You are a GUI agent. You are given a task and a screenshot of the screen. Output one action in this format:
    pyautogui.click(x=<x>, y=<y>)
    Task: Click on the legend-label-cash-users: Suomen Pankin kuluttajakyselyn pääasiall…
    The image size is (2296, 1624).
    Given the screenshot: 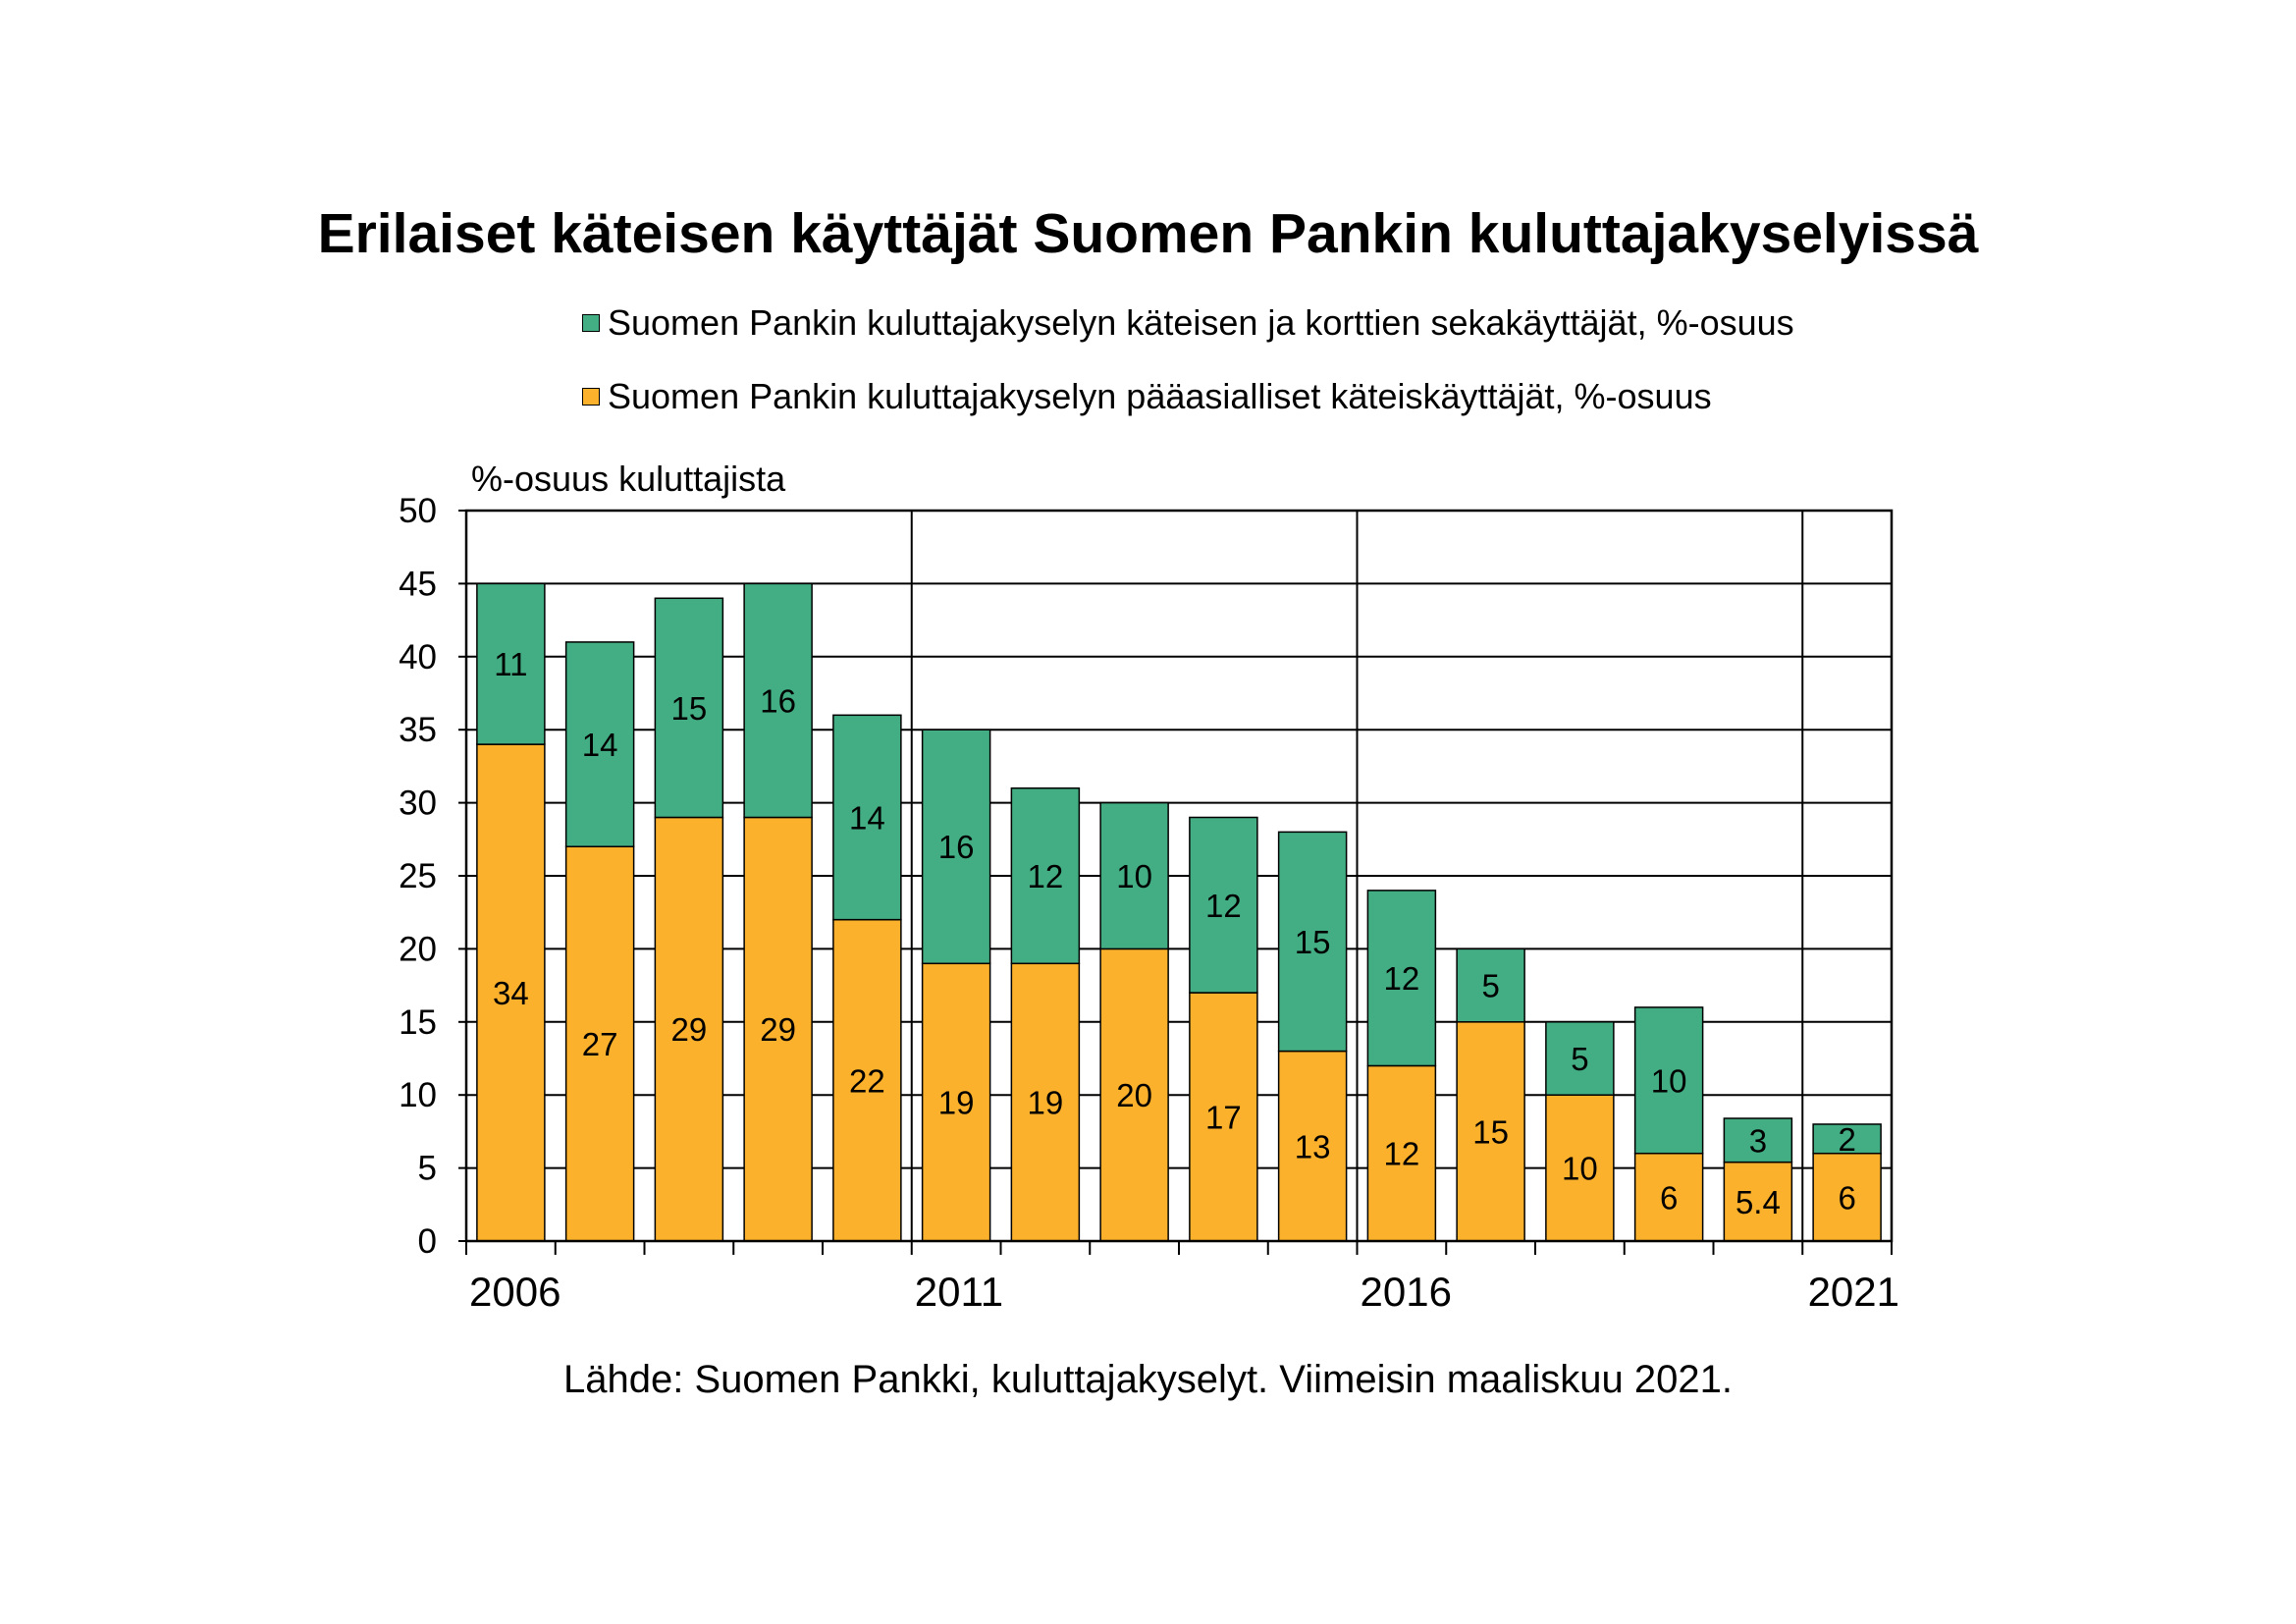 What is the action you would take?
    pyautogui.click(x=1160, y=396)
    